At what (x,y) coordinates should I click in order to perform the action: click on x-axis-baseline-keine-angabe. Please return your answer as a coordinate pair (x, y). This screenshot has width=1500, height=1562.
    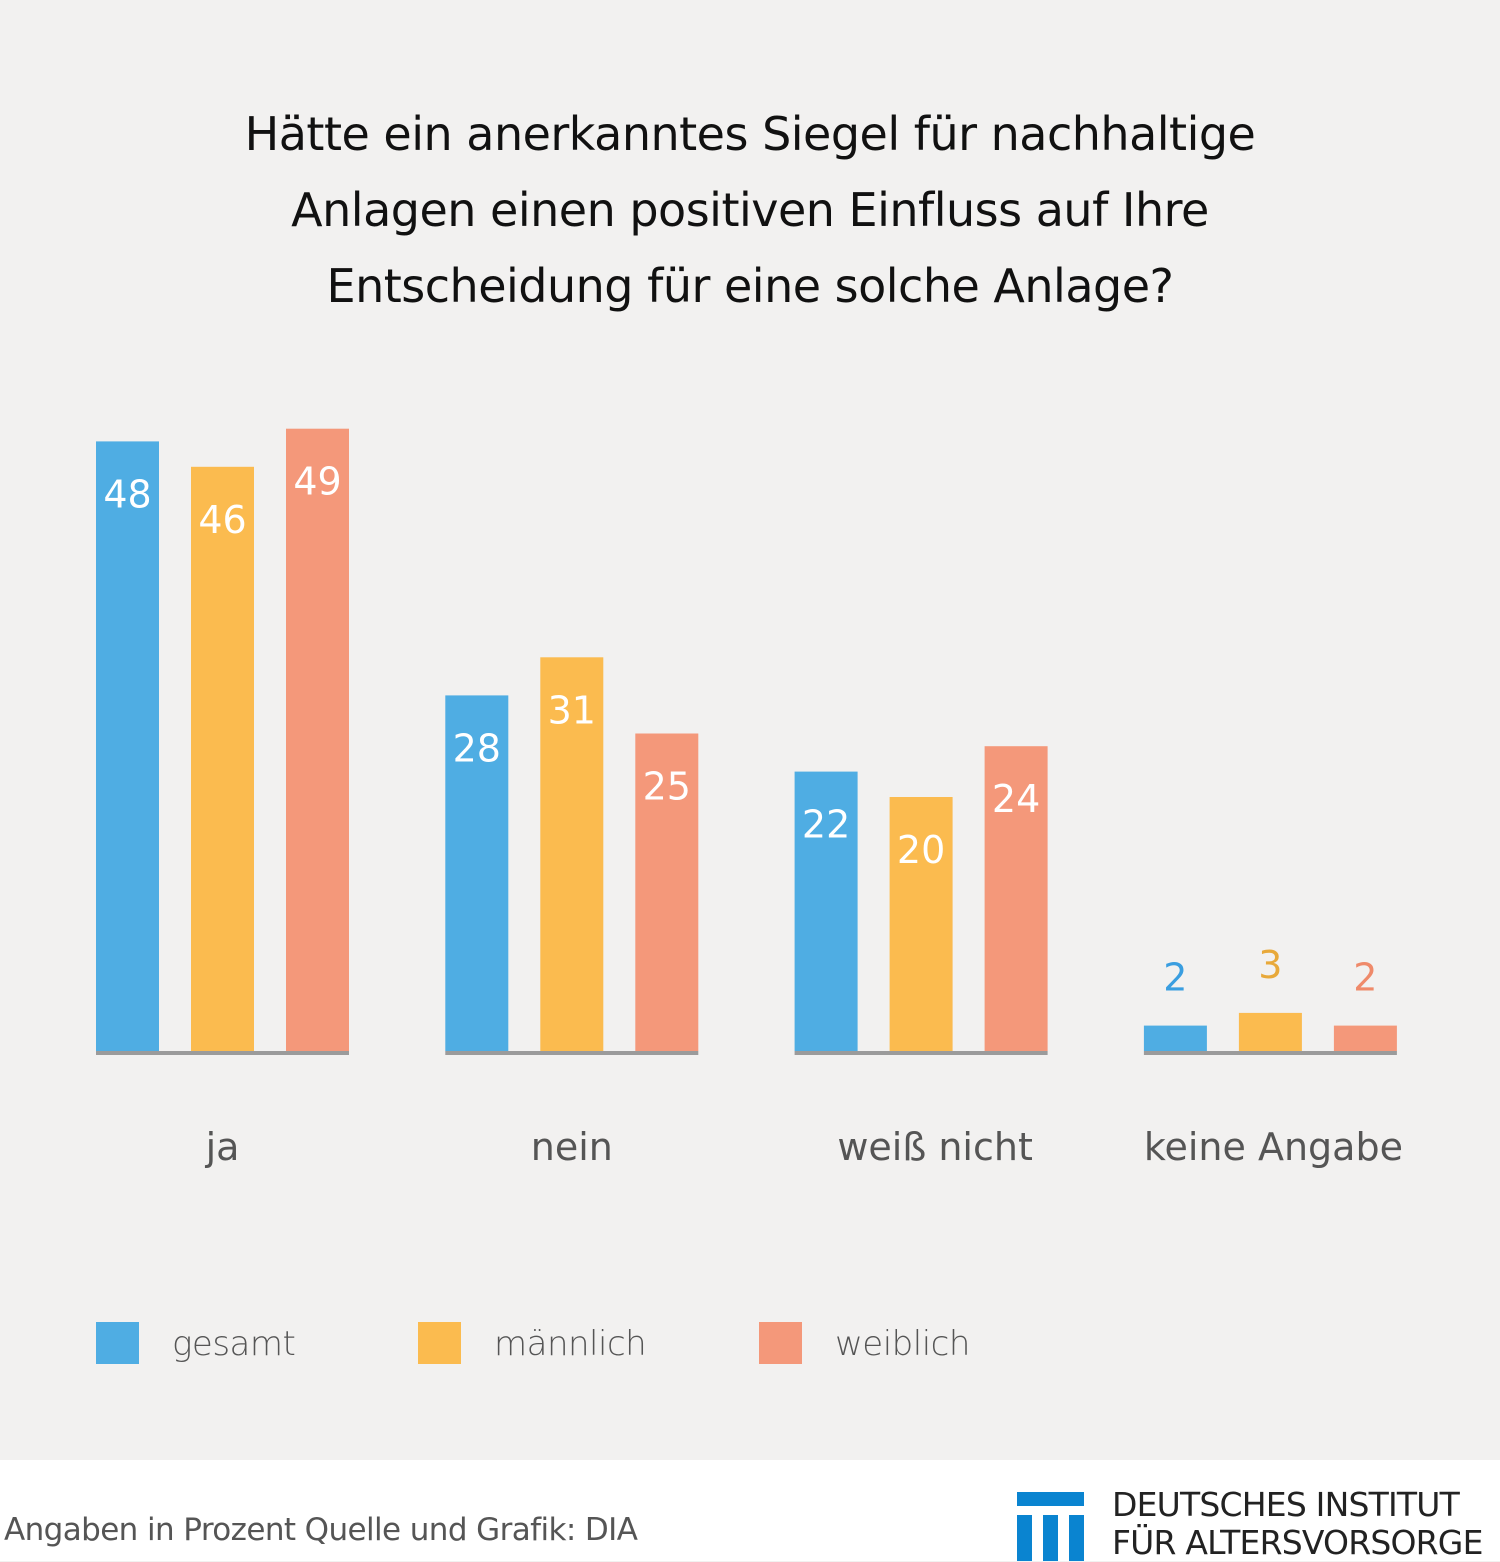
    Looking at the image, I should click on (1270, 1053).